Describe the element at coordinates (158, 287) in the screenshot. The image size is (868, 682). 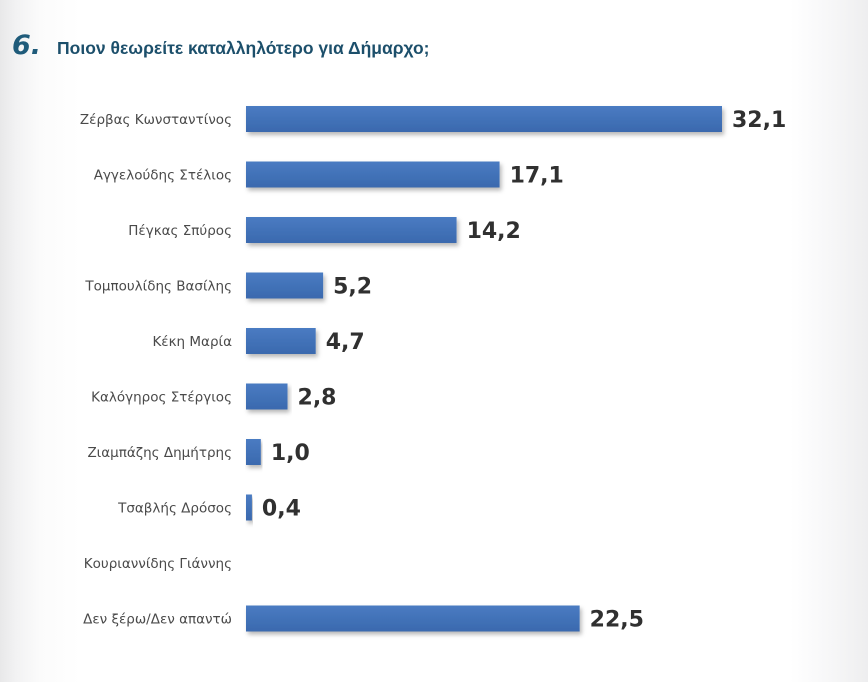
I see `category-label-row-4: Τομπουλίδης Βασίλης` at that location.